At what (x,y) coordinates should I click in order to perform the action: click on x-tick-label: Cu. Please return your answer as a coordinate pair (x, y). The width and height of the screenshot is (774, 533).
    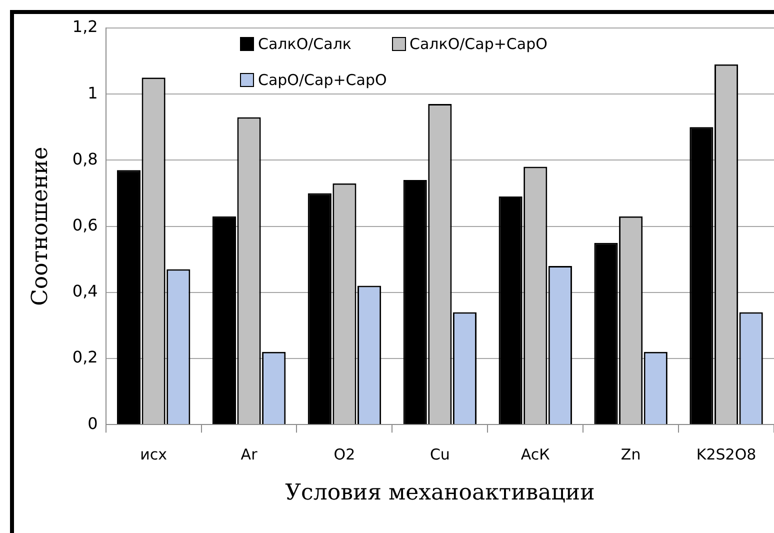
    Looking at the image, I should click on (440, 454).